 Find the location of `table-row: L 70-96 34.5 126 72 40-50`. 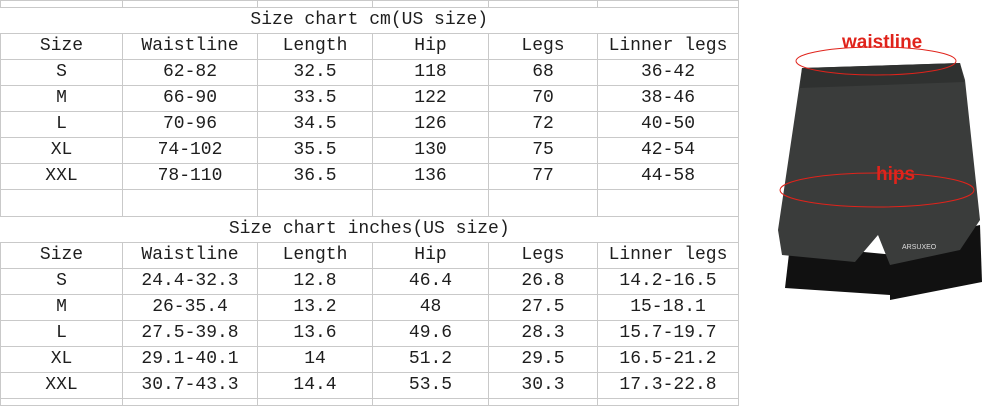

table-row: L 70-96 34.5 126 72 40-50 is located at coordinates (369, 124).